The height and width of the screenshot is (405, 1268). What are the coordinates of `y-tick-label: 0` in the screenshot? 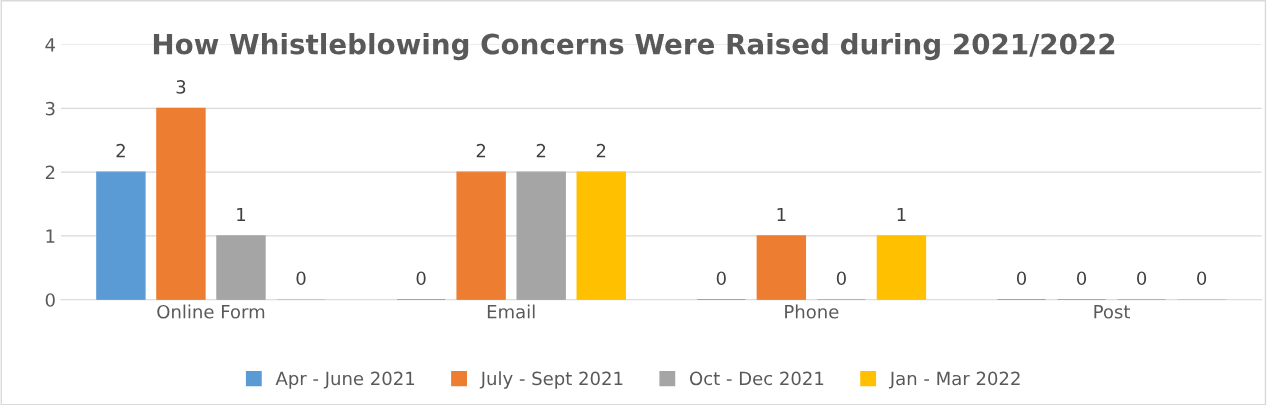 It's located at (50, 300).